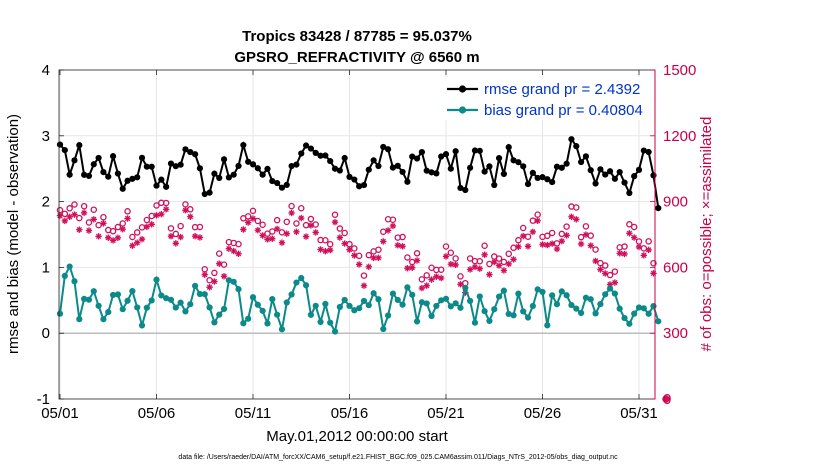  Describe the element at coordinates (356, 251) in the screenshot. I see `assimilated-obs-series` at that location.